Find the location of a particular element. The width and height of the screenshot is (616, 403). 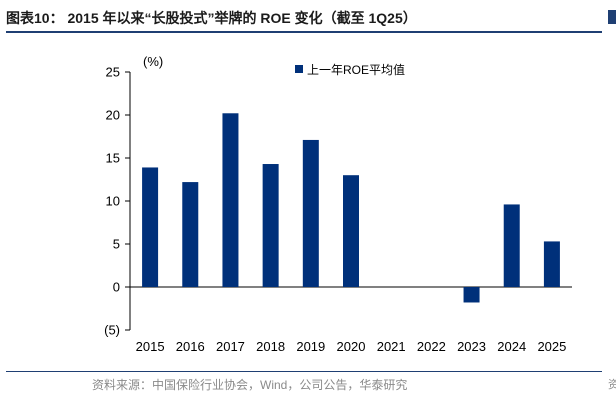

bar-2017 is located at coordinates (230, 200).